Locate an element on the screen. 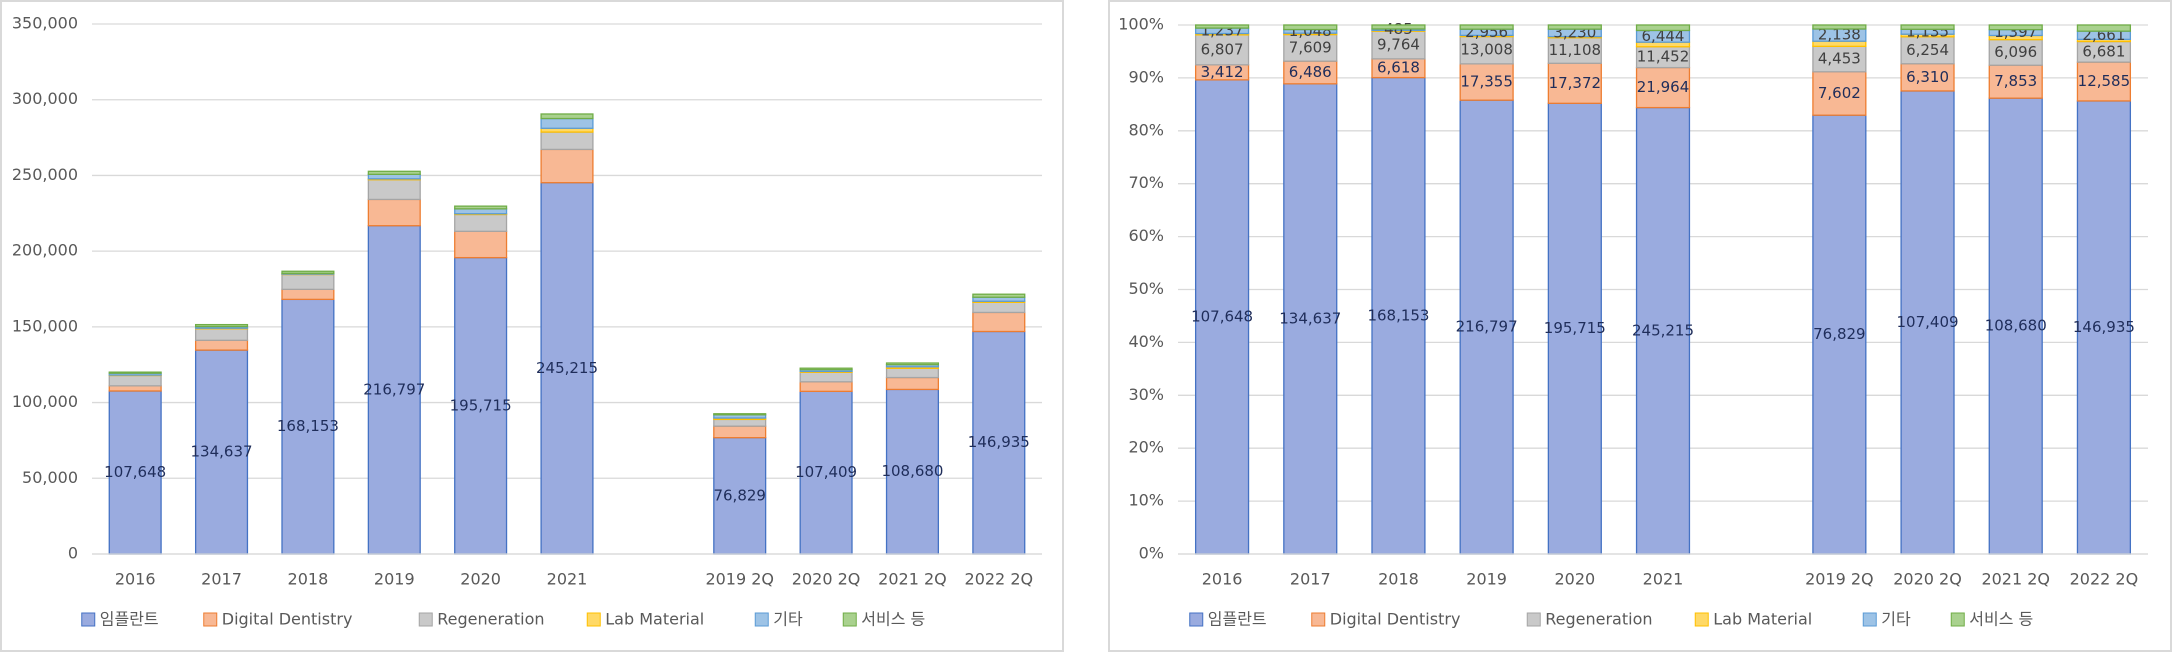 The height and width of the screenshot is (652, 2172). legend-label: Regeneration is located at coordinates (490, 619).